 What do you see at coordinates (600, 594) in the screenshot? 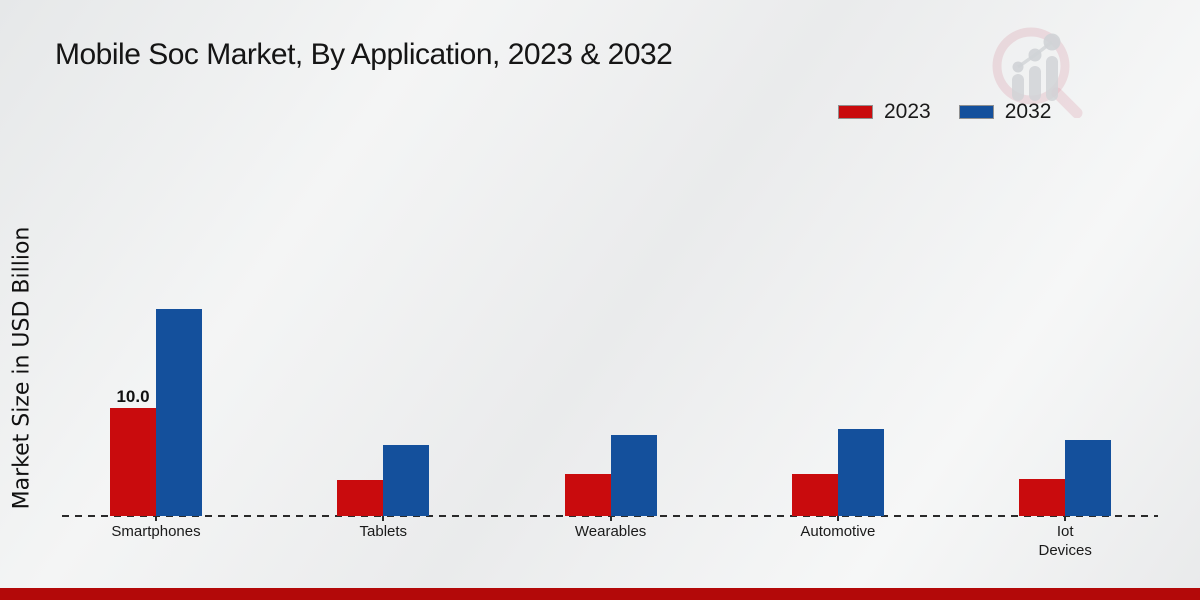
I see `footer-accent-band` at bounding box center [600, 594].